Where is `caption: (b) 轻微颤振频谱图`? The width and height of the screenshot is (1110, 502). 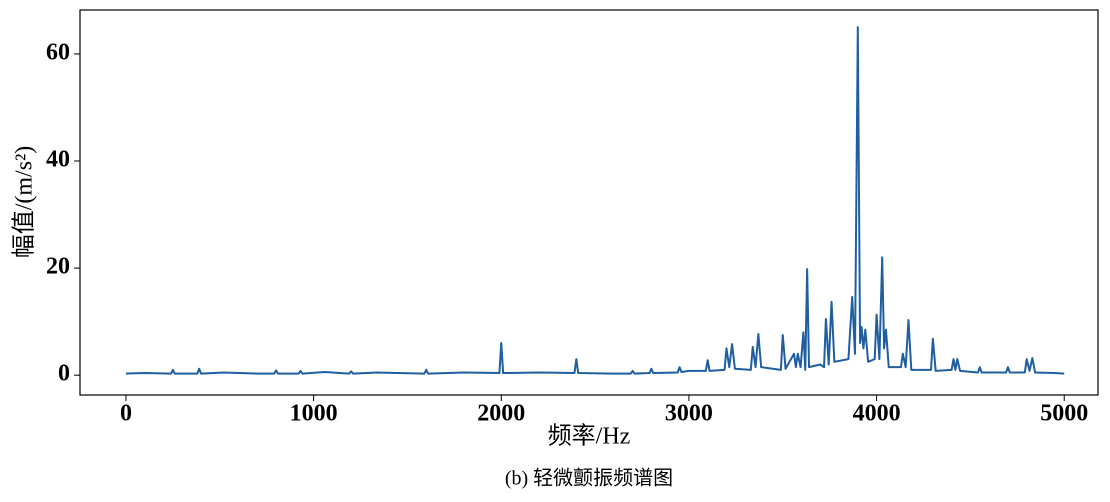 caption: (b) 轻微颤振频谱图 is located at coordinates (589, 478).